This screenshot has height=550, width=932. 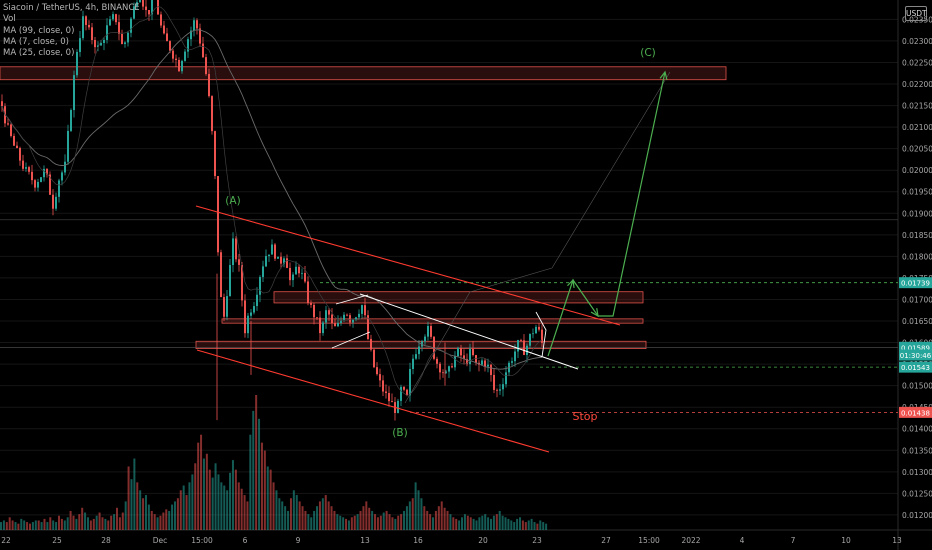 What do you see at coordinates (648, 53) in the screenshot?
I see `wave-c-label: (C)` at bounding box center [648, 53].